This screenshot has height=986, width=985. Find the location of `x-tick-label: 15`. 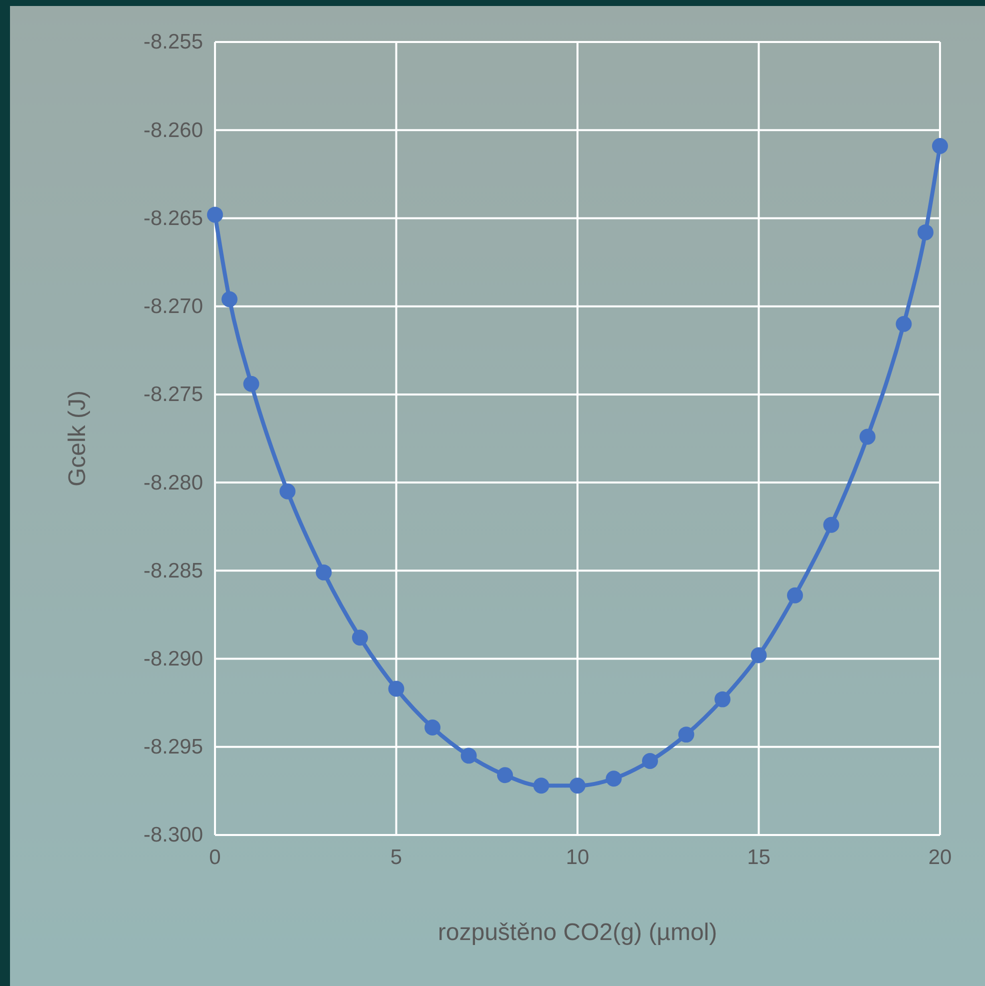

x-tick-label: 15 is located at coordinates (758, 857).